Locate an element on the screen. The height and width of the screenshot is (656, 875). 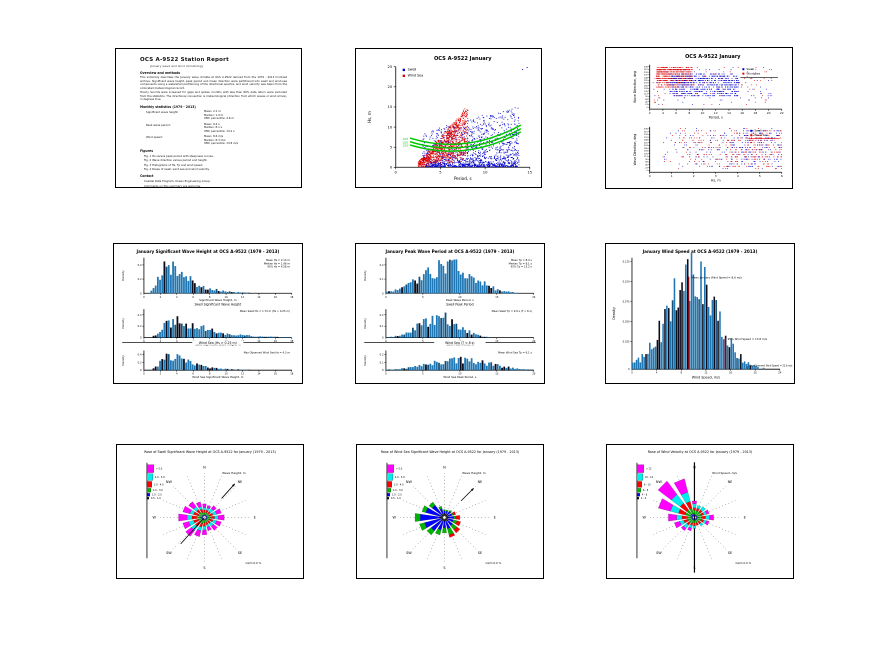
svg-text:Mean Swell Hs = 1.74 m (Hs >: Mean Swell Hs = 1.74 m (Hs > 0.25 m) is located at coordinates (265, 311).